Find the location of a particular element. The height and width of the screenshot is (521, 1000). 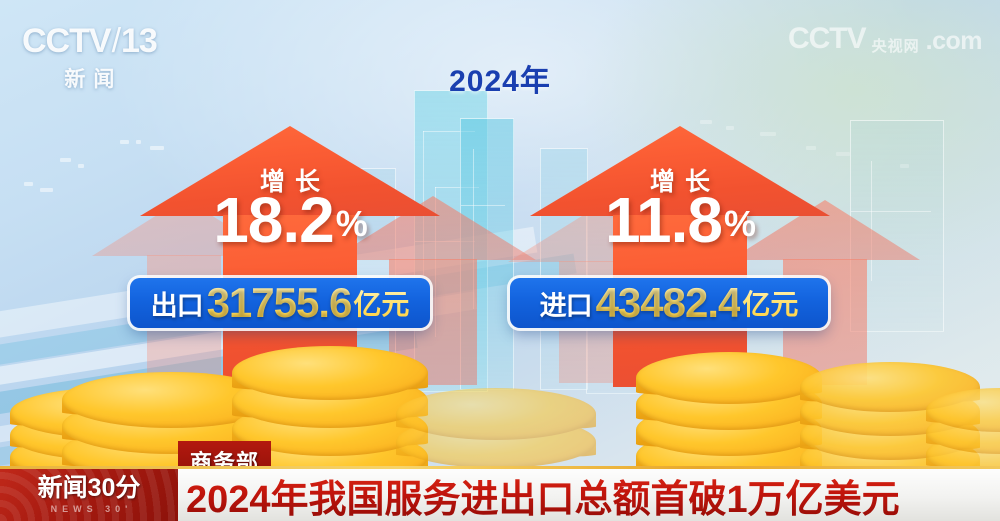

ticker-gold-divider is located at coordinates (500, 467).